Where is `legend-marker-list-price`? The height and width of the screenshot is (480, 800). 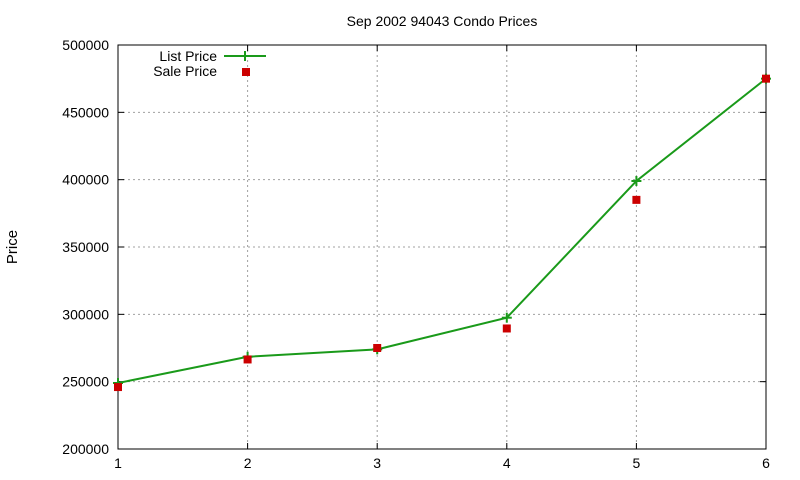
legend-marker-list-price is located at coordinates (245, 56).